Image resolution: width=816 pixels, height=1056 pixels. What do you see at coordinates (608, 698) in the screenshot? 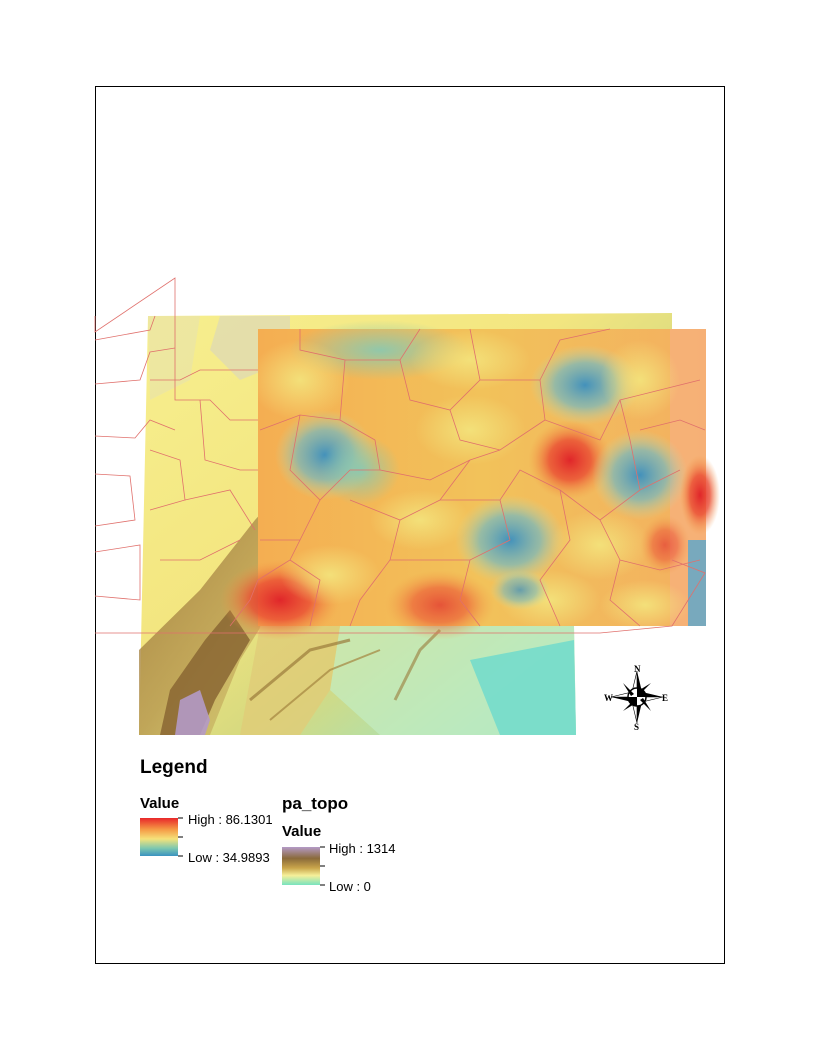
I see `compass-west-label: W` at bounding box center [608, 698].